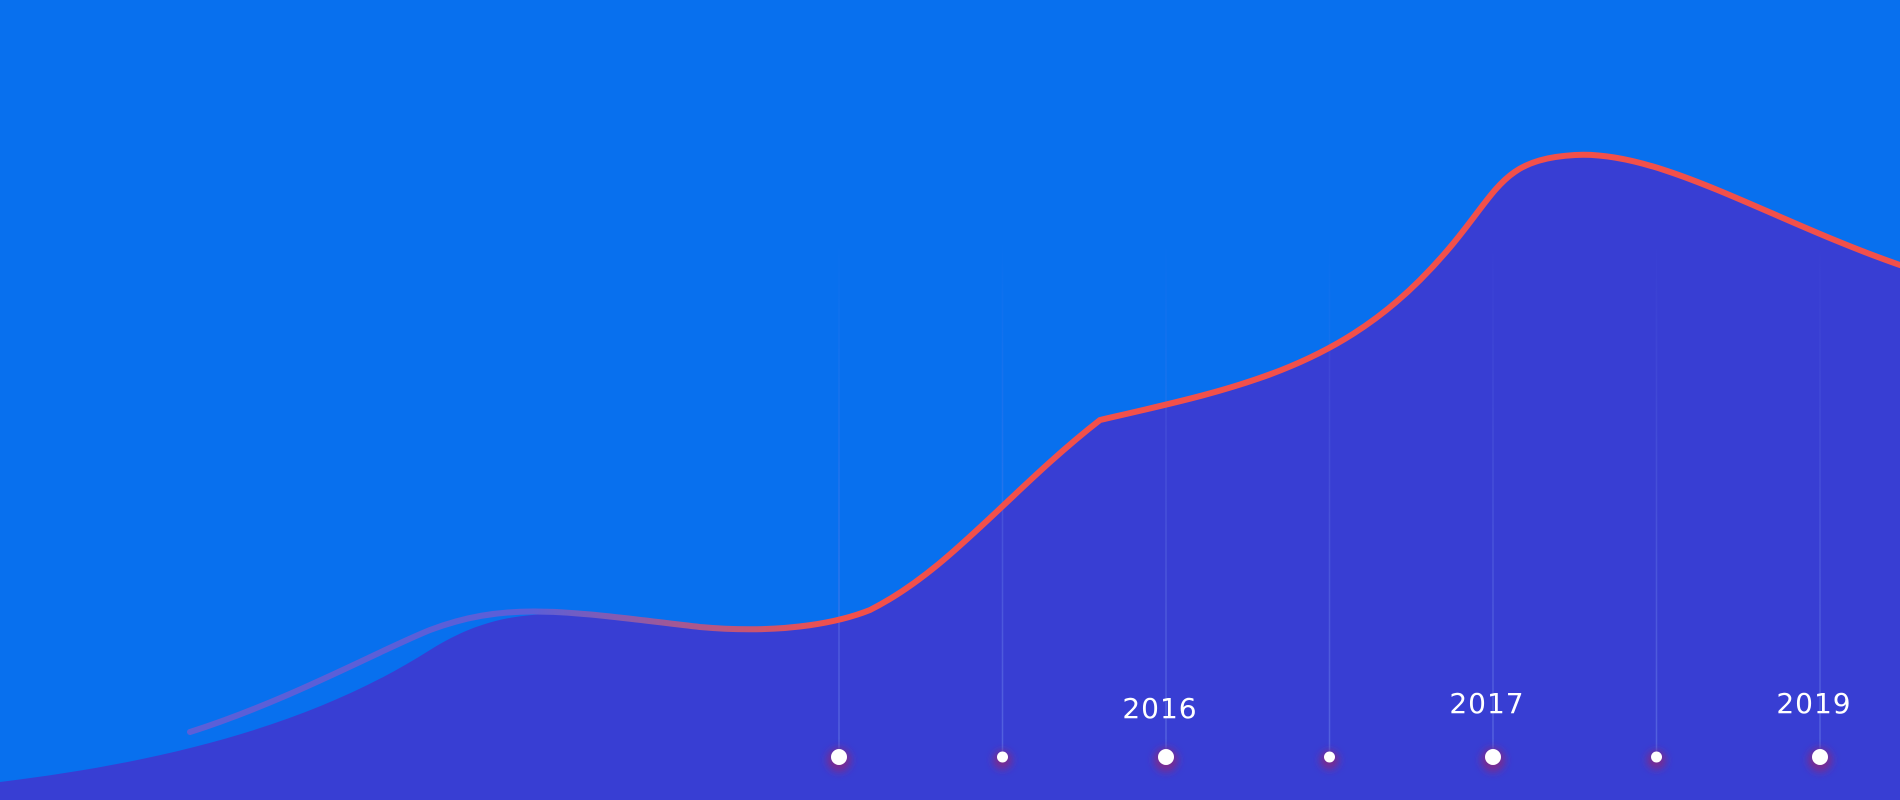 The height and width of the screenshot is (800, 1900). I want to click on year-labels: 2016 2017 2019, so click(1486, 706).